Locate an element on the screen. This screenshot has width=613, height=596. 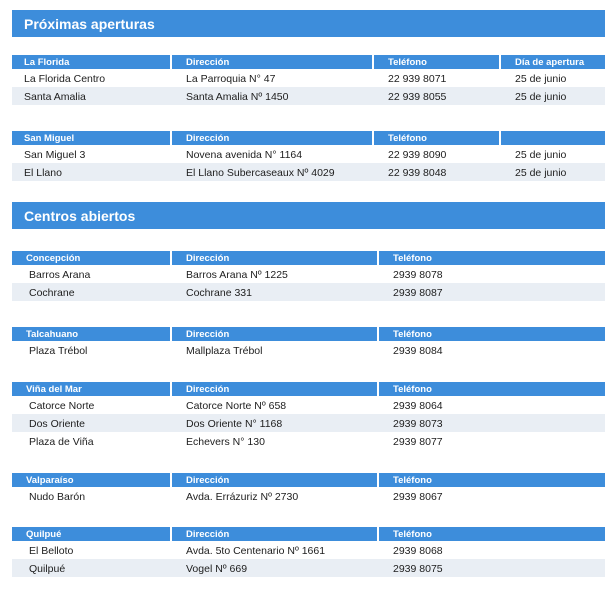
table-cell: Quilpué is located at coordinates (47, 569).